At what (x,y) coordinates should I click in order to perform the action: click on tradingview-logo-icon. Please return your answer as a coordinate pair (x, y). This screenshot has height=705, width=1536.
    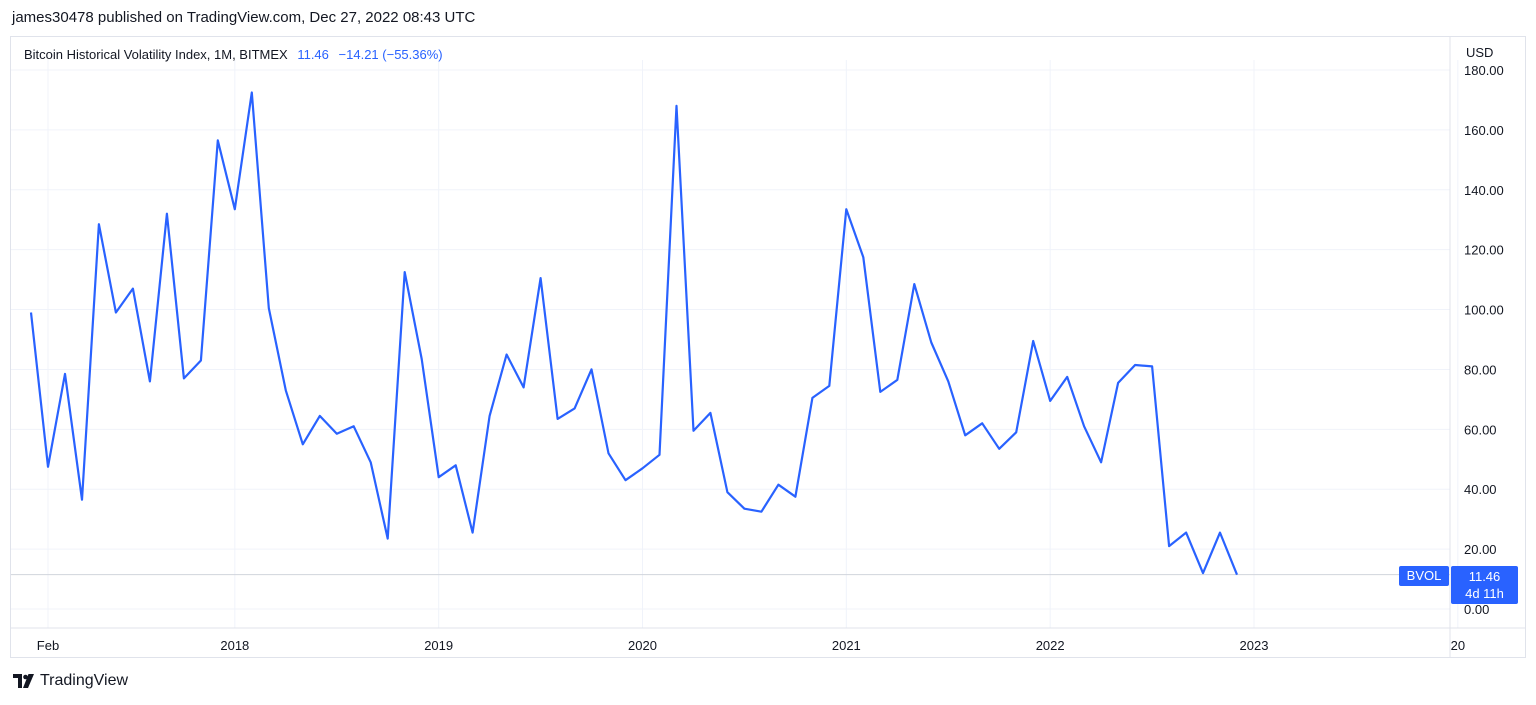
    Looking at the image, I should click on (23, 681).